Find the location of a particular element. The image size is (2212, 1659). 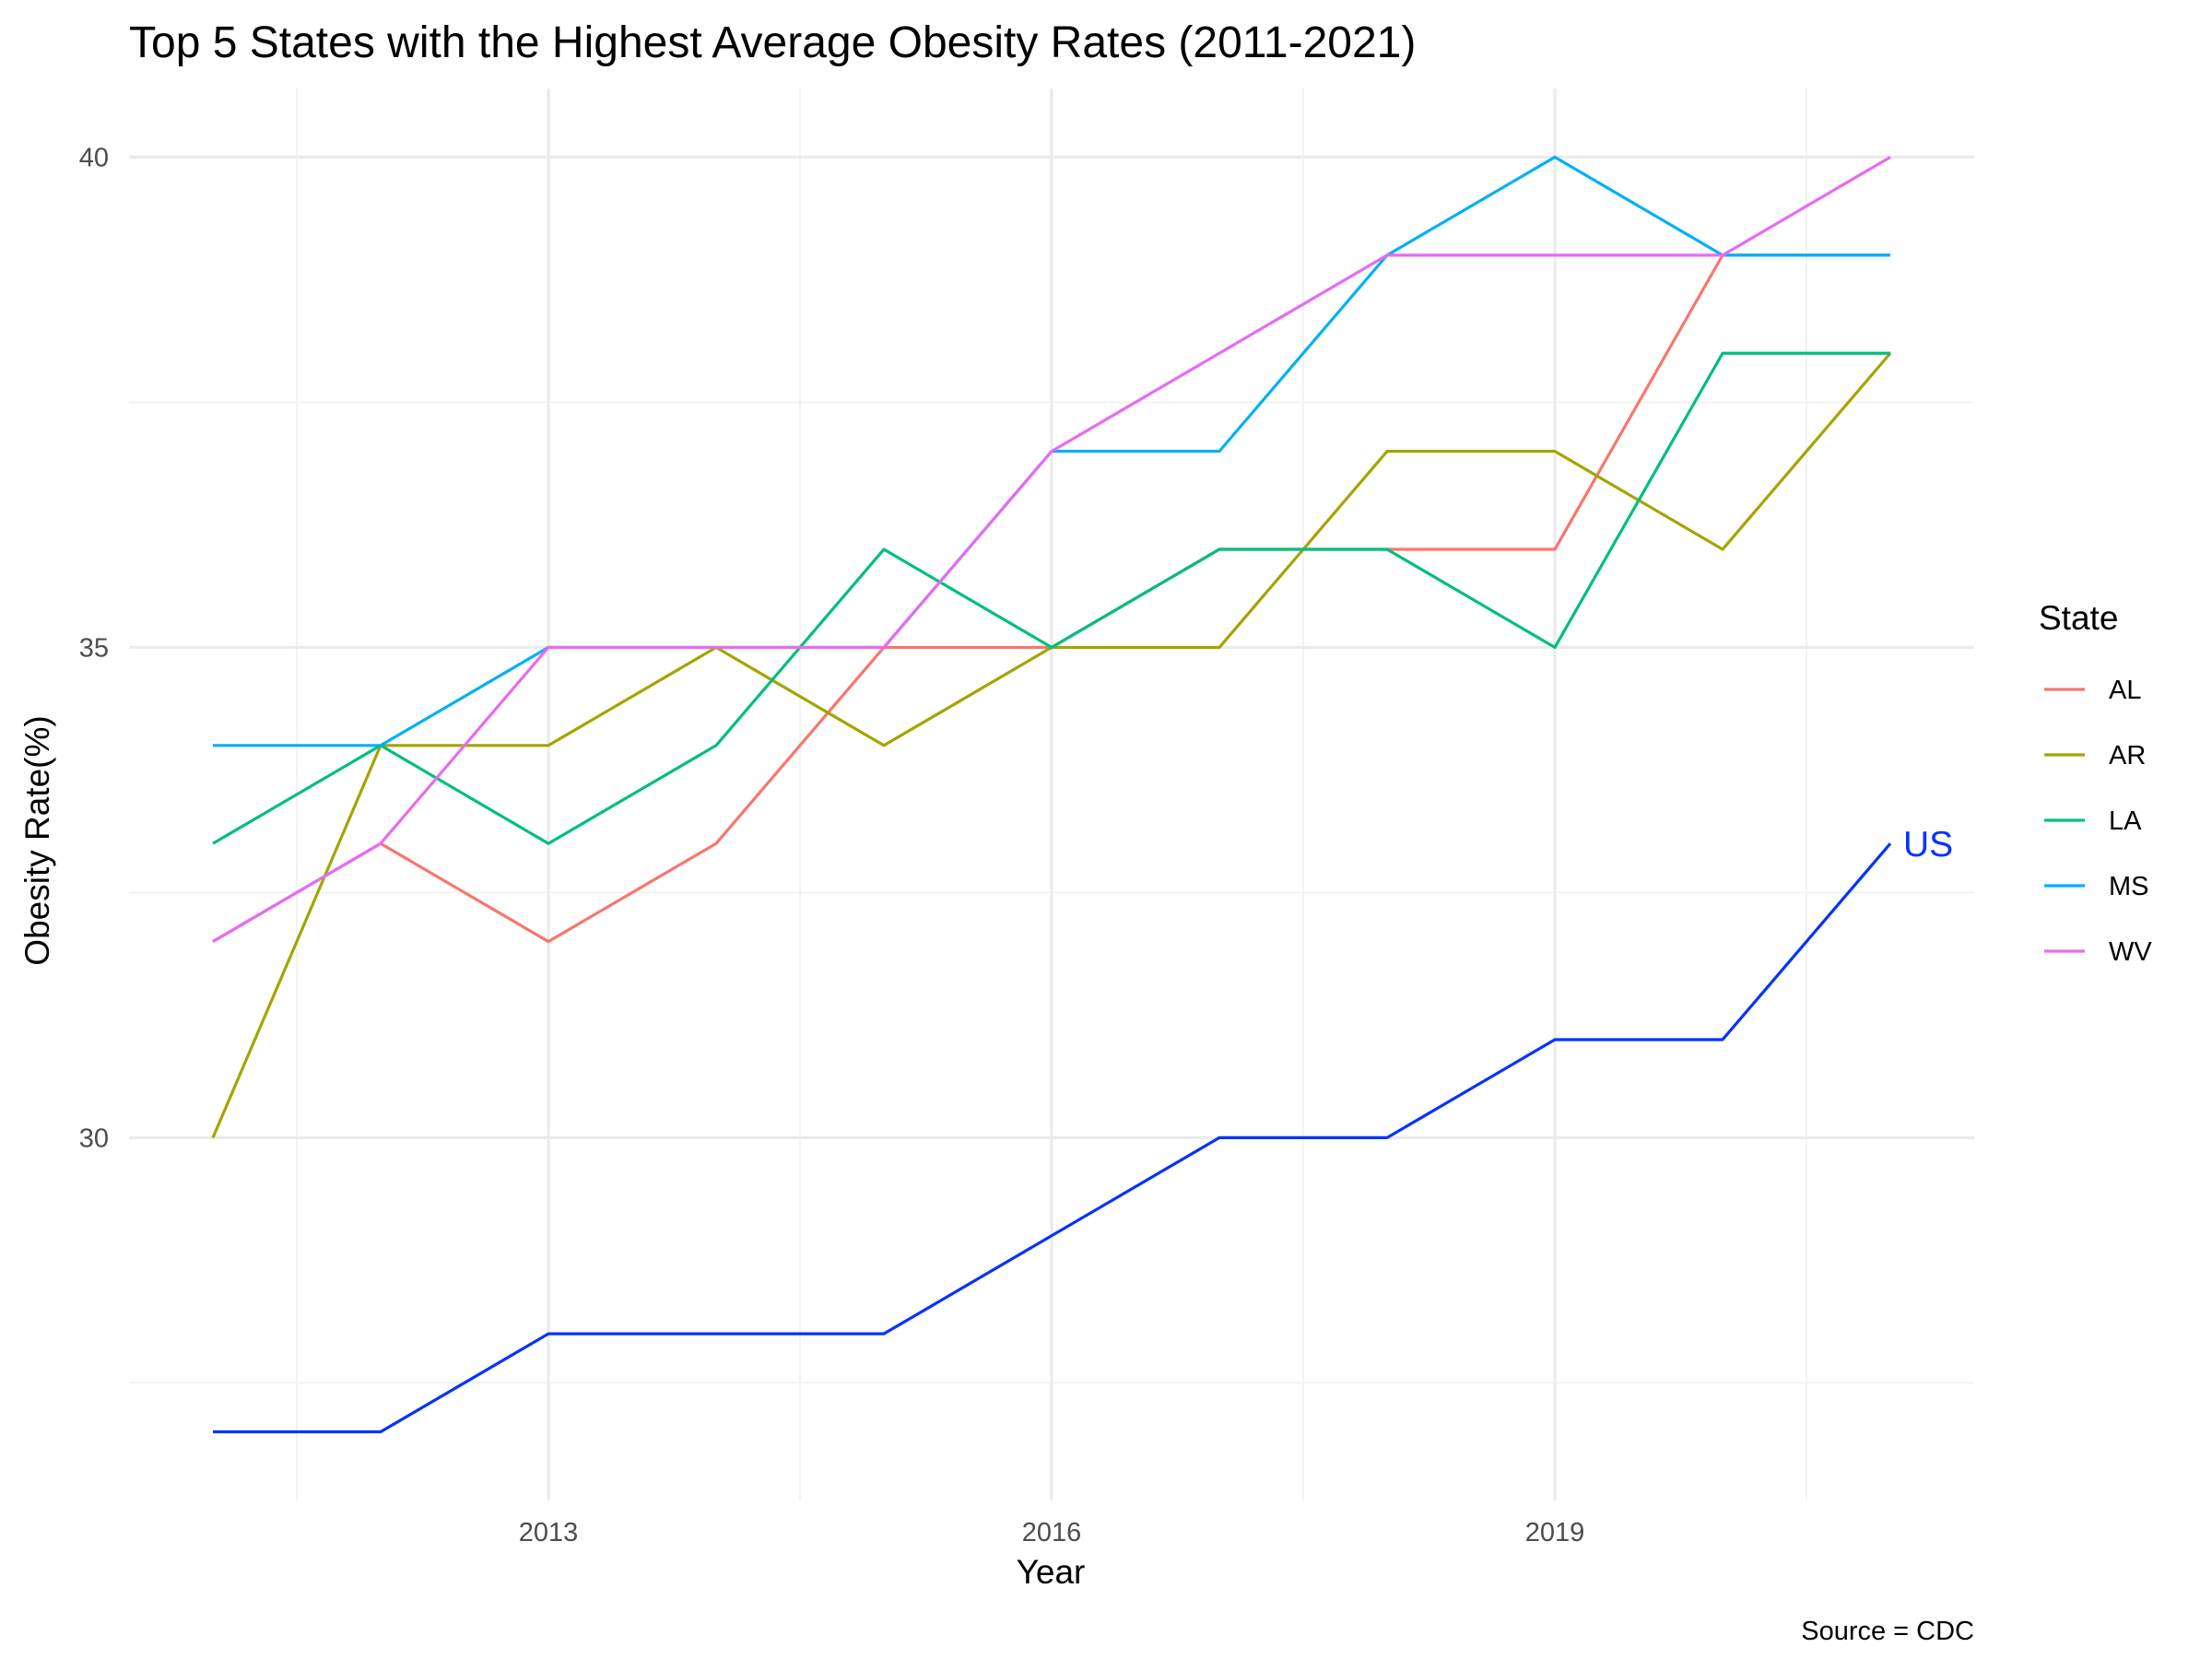

y-axis-ticks: 30 35 40 is located at coordinates (94, 648).